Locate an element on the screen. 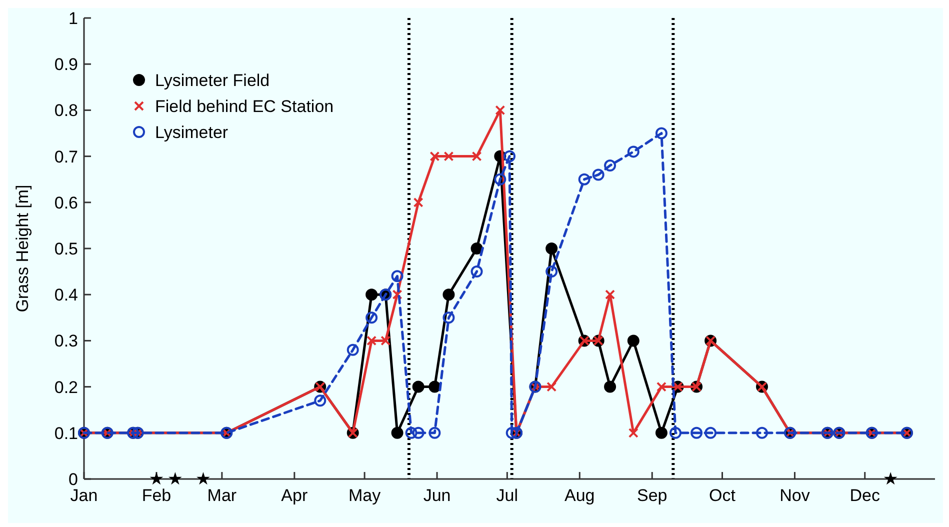 The width and height of the screenshot is (949, 527). y-tick-label: 0.6 is located at coordinates (66, 202).